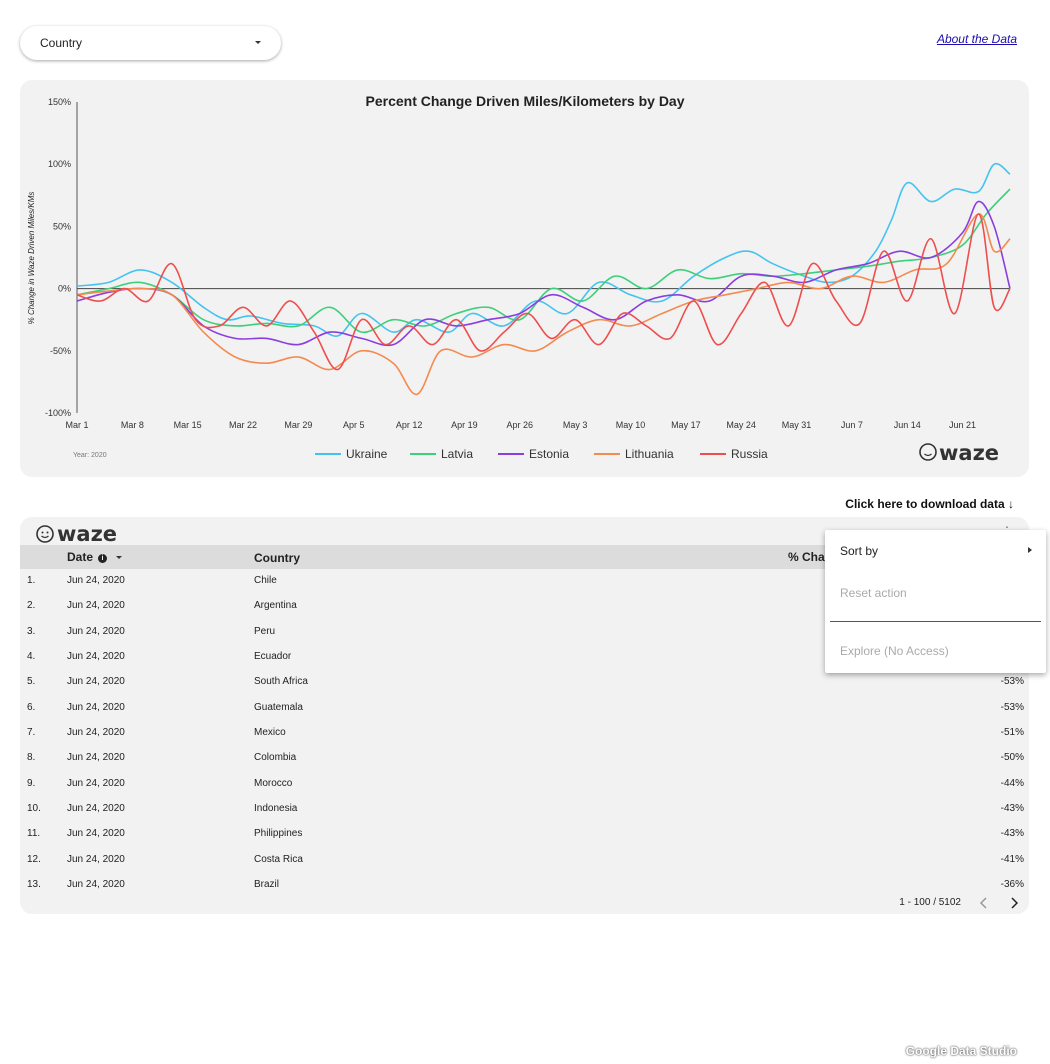 This screenshot has width=1050, height=1064. What do you see at coordinates (95, 557) in the screenshot?
I see `header-date: Date i` at bounding box center [95, 557].